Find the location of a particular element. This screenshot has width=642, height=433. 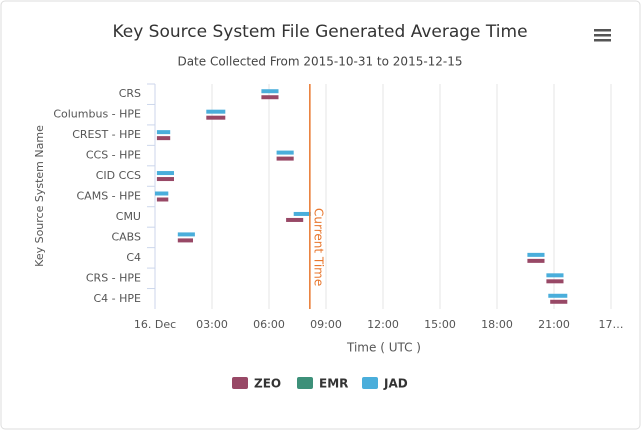

x-tick-label: 15:00 is located at coordinates (440, 324).